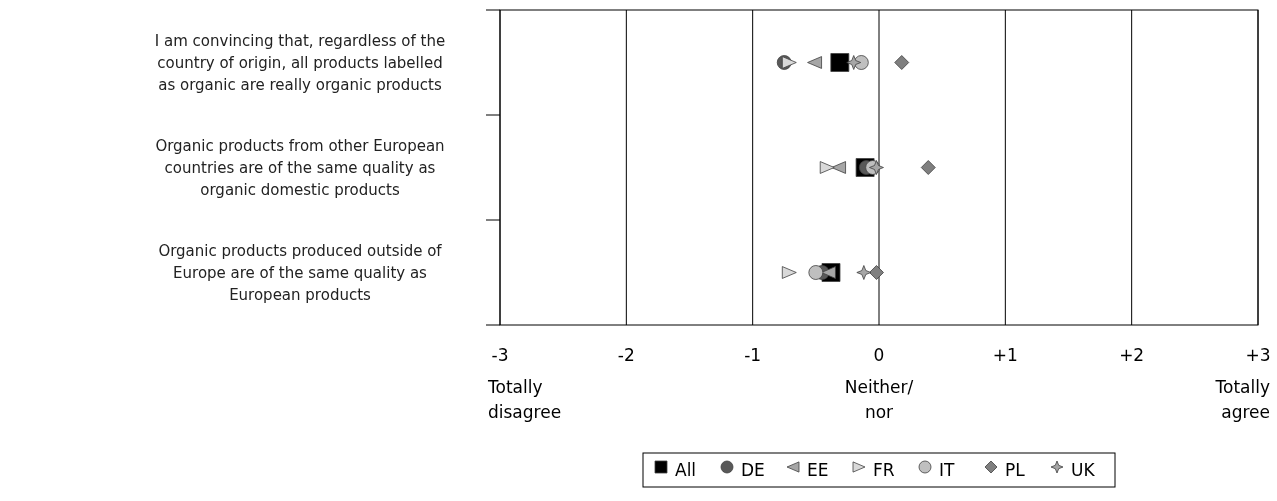  What do you see at coordinates (753, 355) in the screenshot?
I see `x-tick-label: -1` at bounding box center [753, 355].